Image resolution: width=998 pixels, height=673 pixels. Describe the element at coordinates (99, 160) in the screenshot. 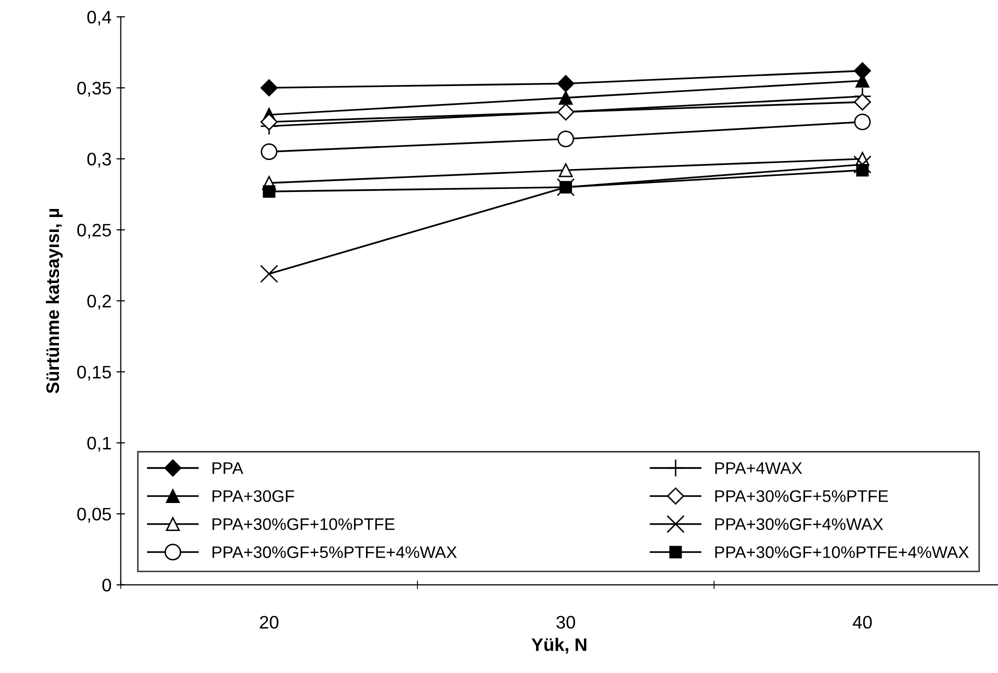

I see `y-tick-label: 0,3` at that location.